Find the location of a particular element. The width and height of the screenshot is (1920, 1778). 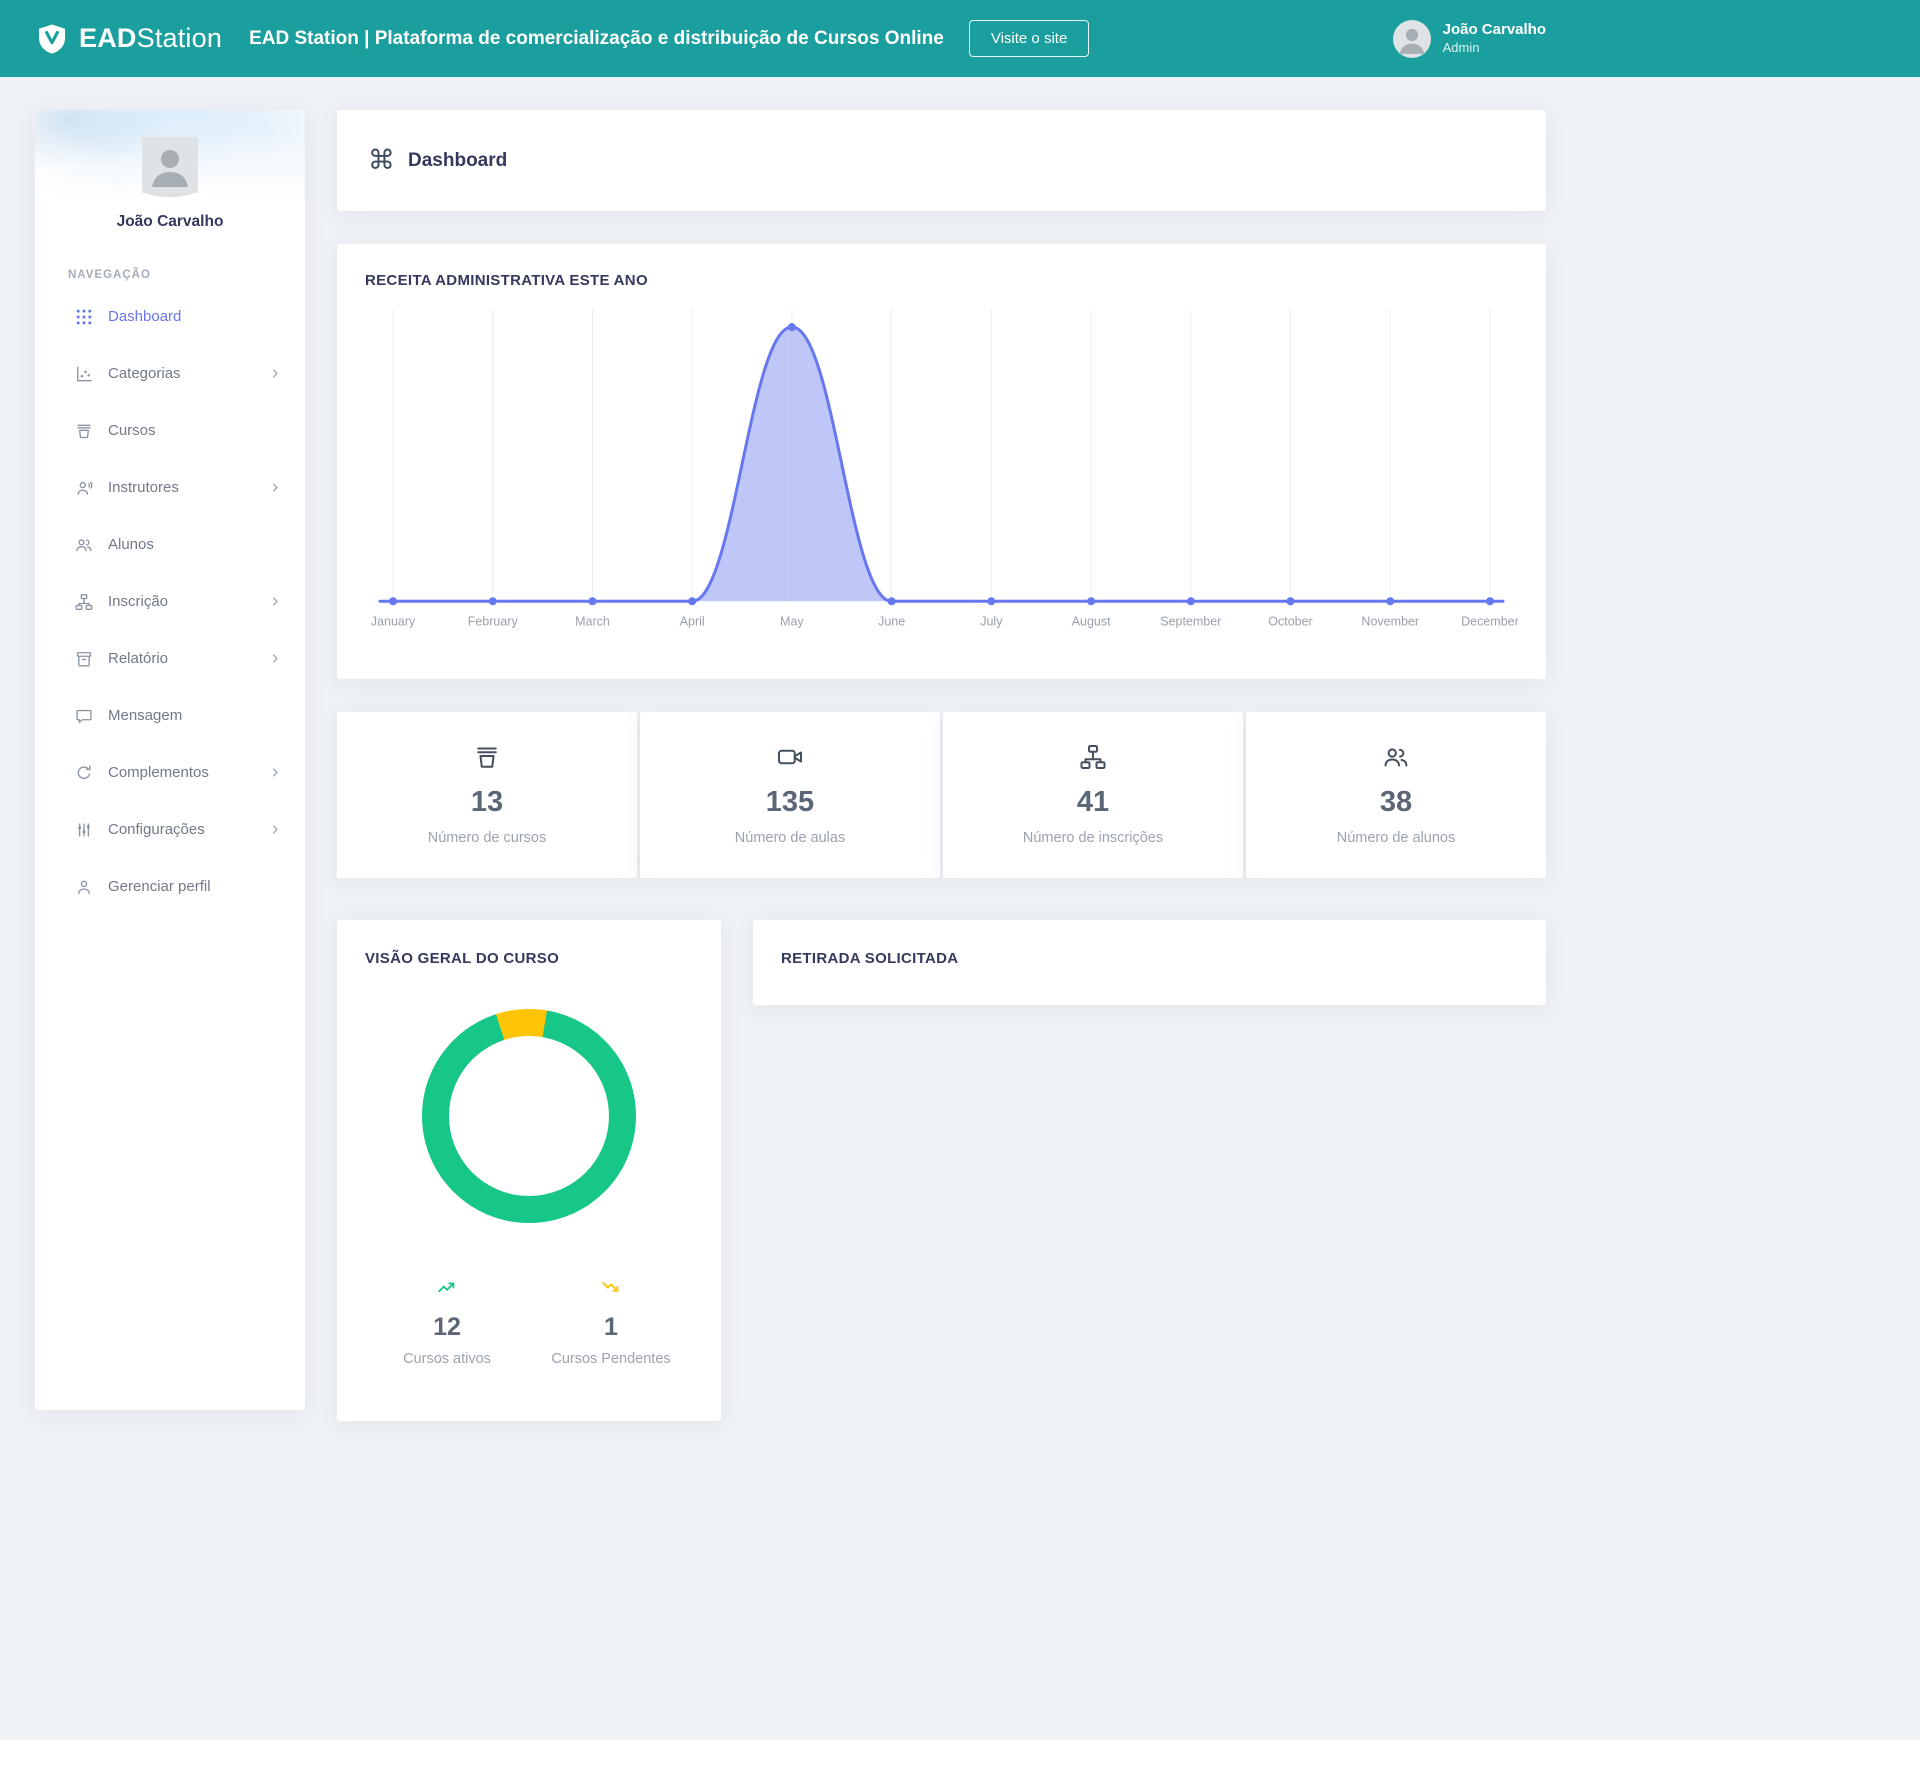

sidebar-item-configuracoes: Configurações is located at coordinates (170, 829).